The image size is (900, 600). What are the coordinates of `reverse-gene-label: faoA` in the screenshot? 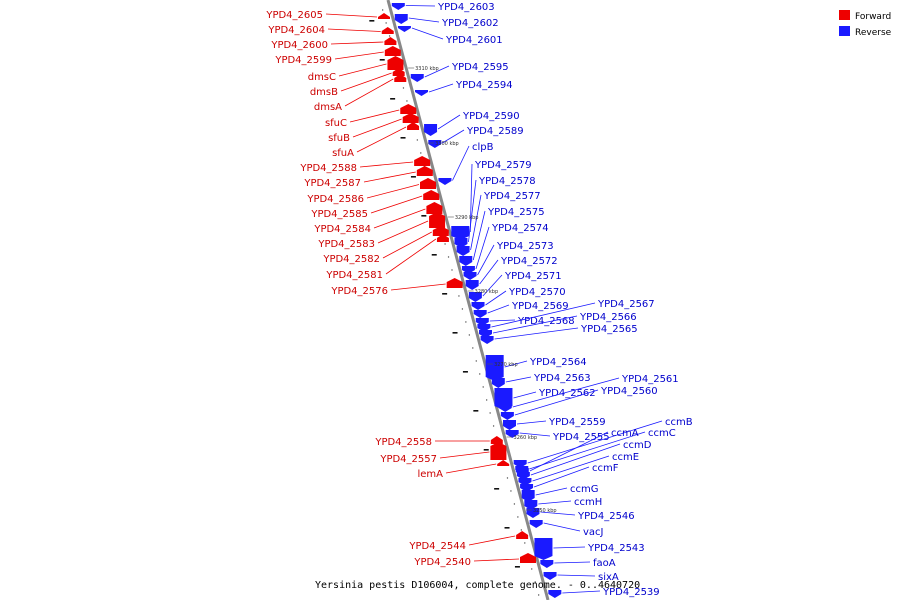 It's located at (604, 563).